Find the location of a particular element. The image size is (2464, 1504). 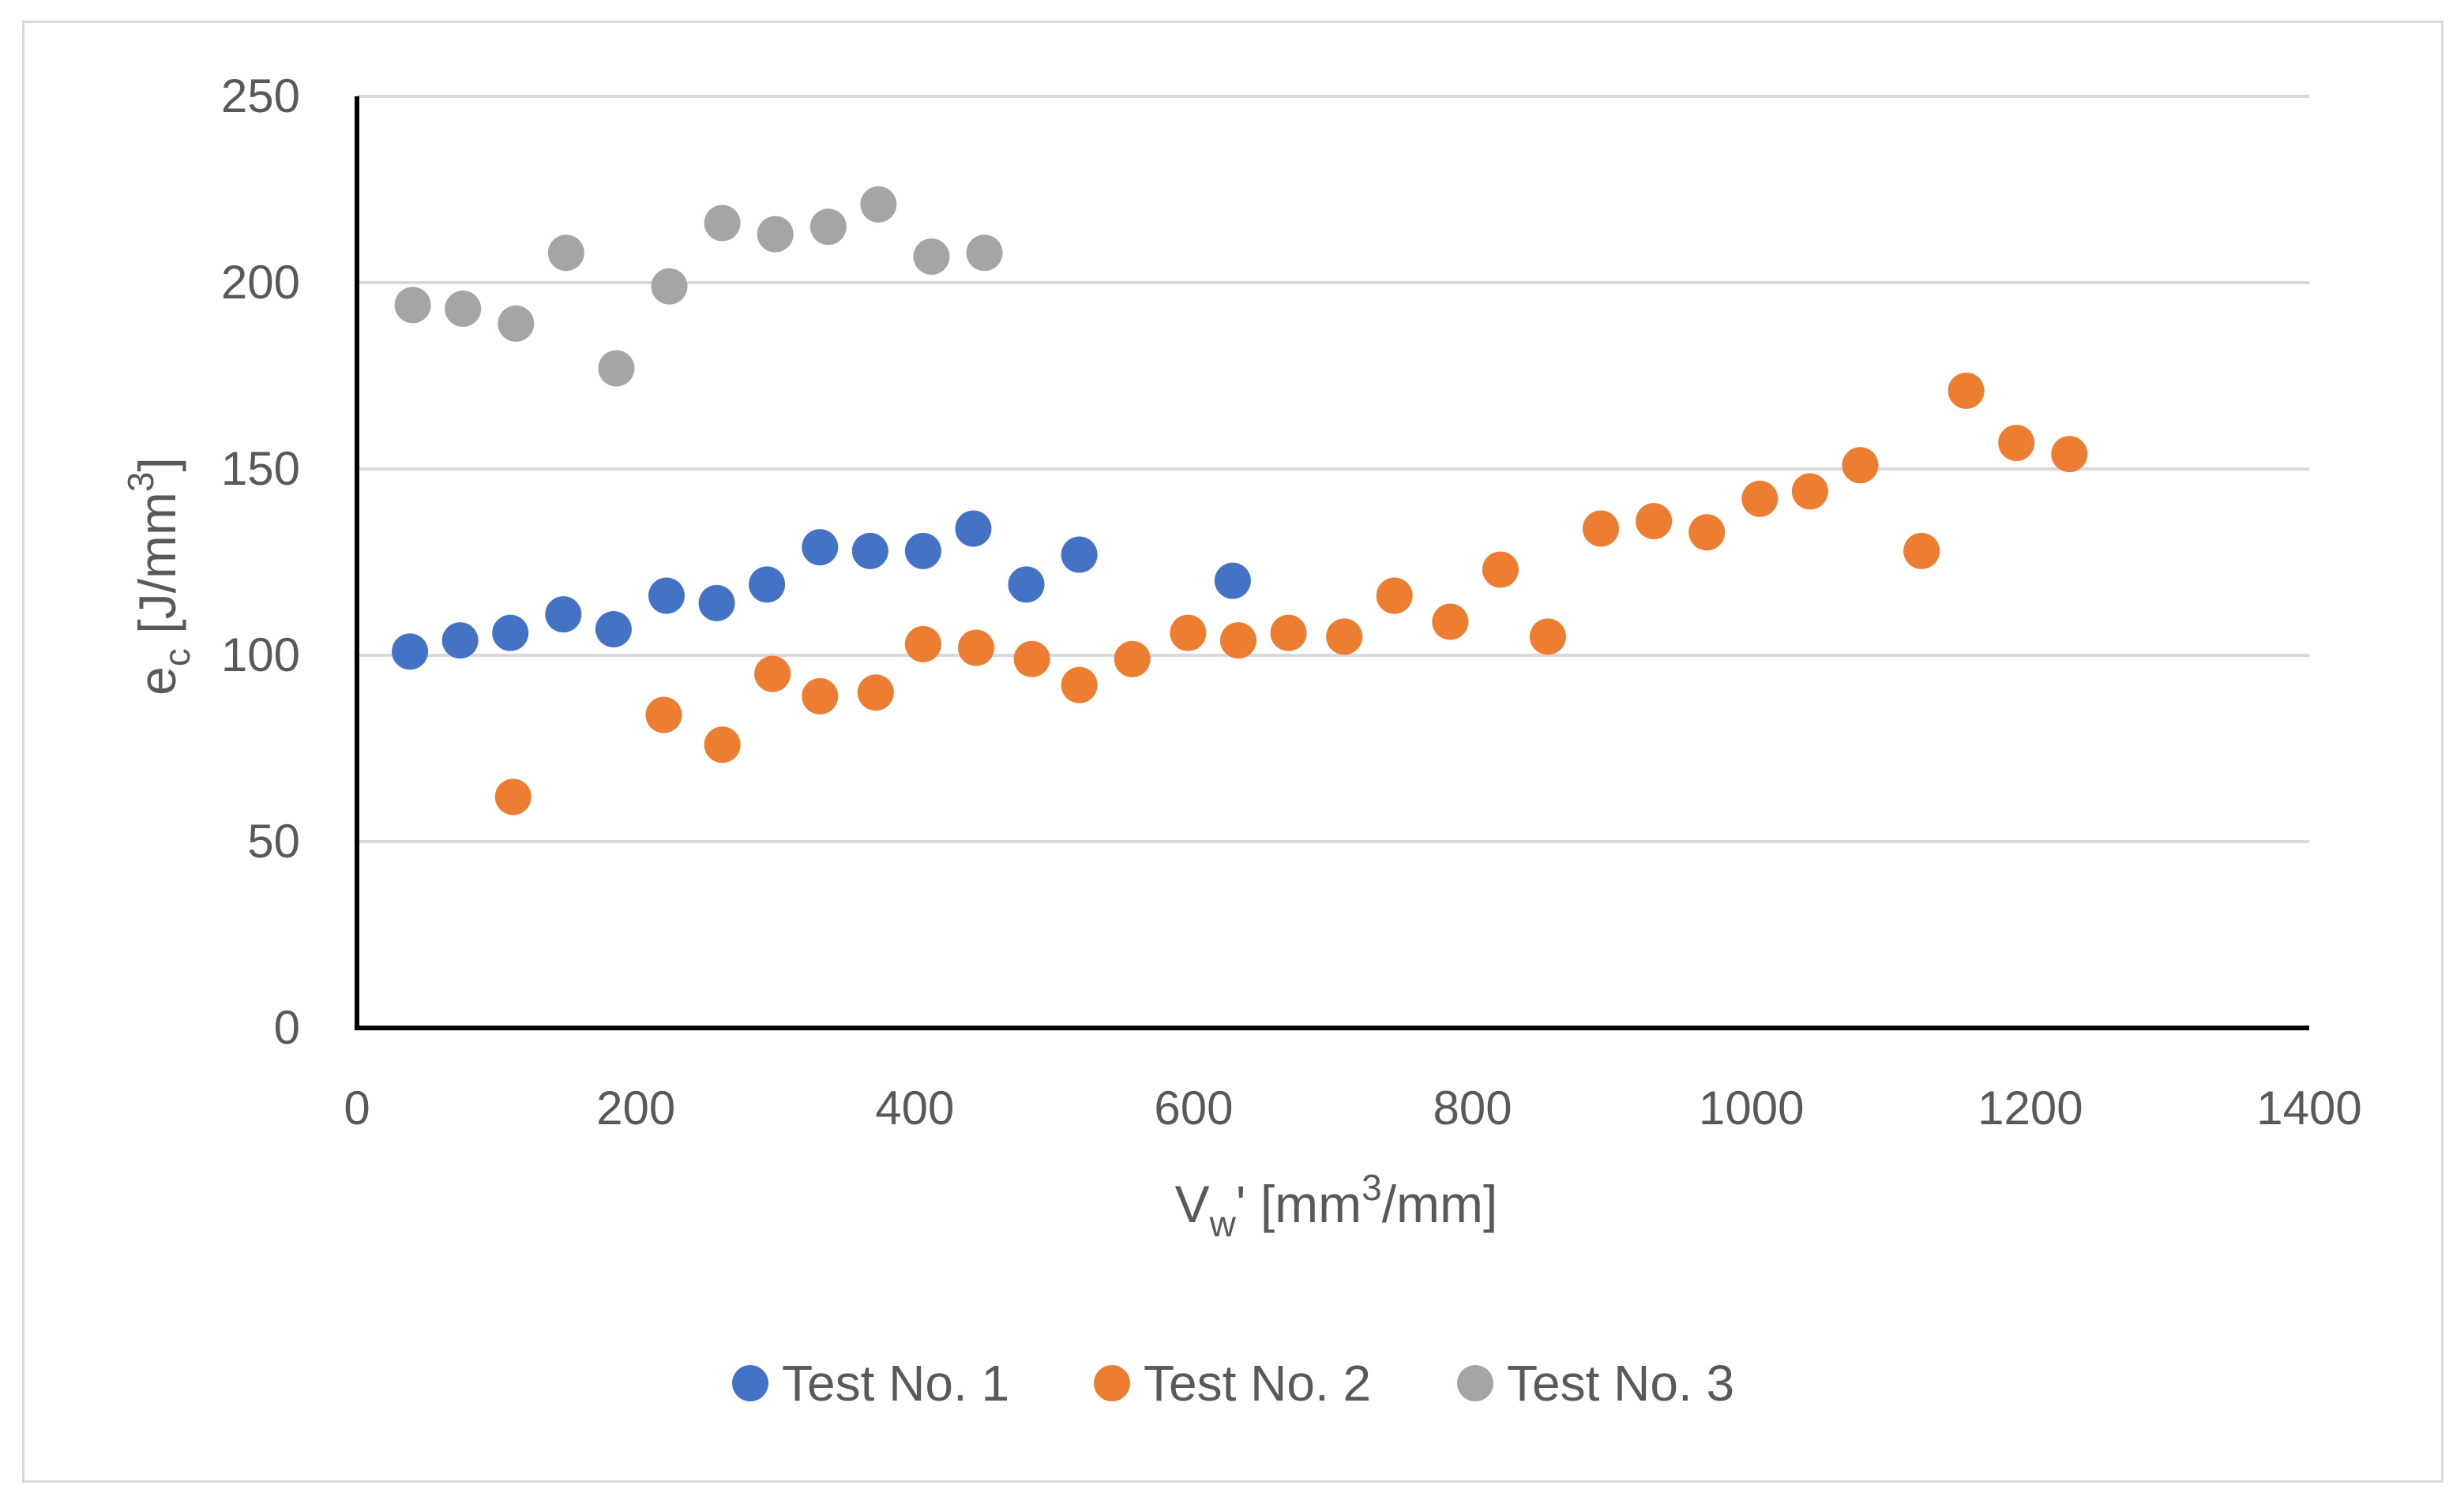

x-tick-label-200: 200 is located at coordinates (635, 1108).